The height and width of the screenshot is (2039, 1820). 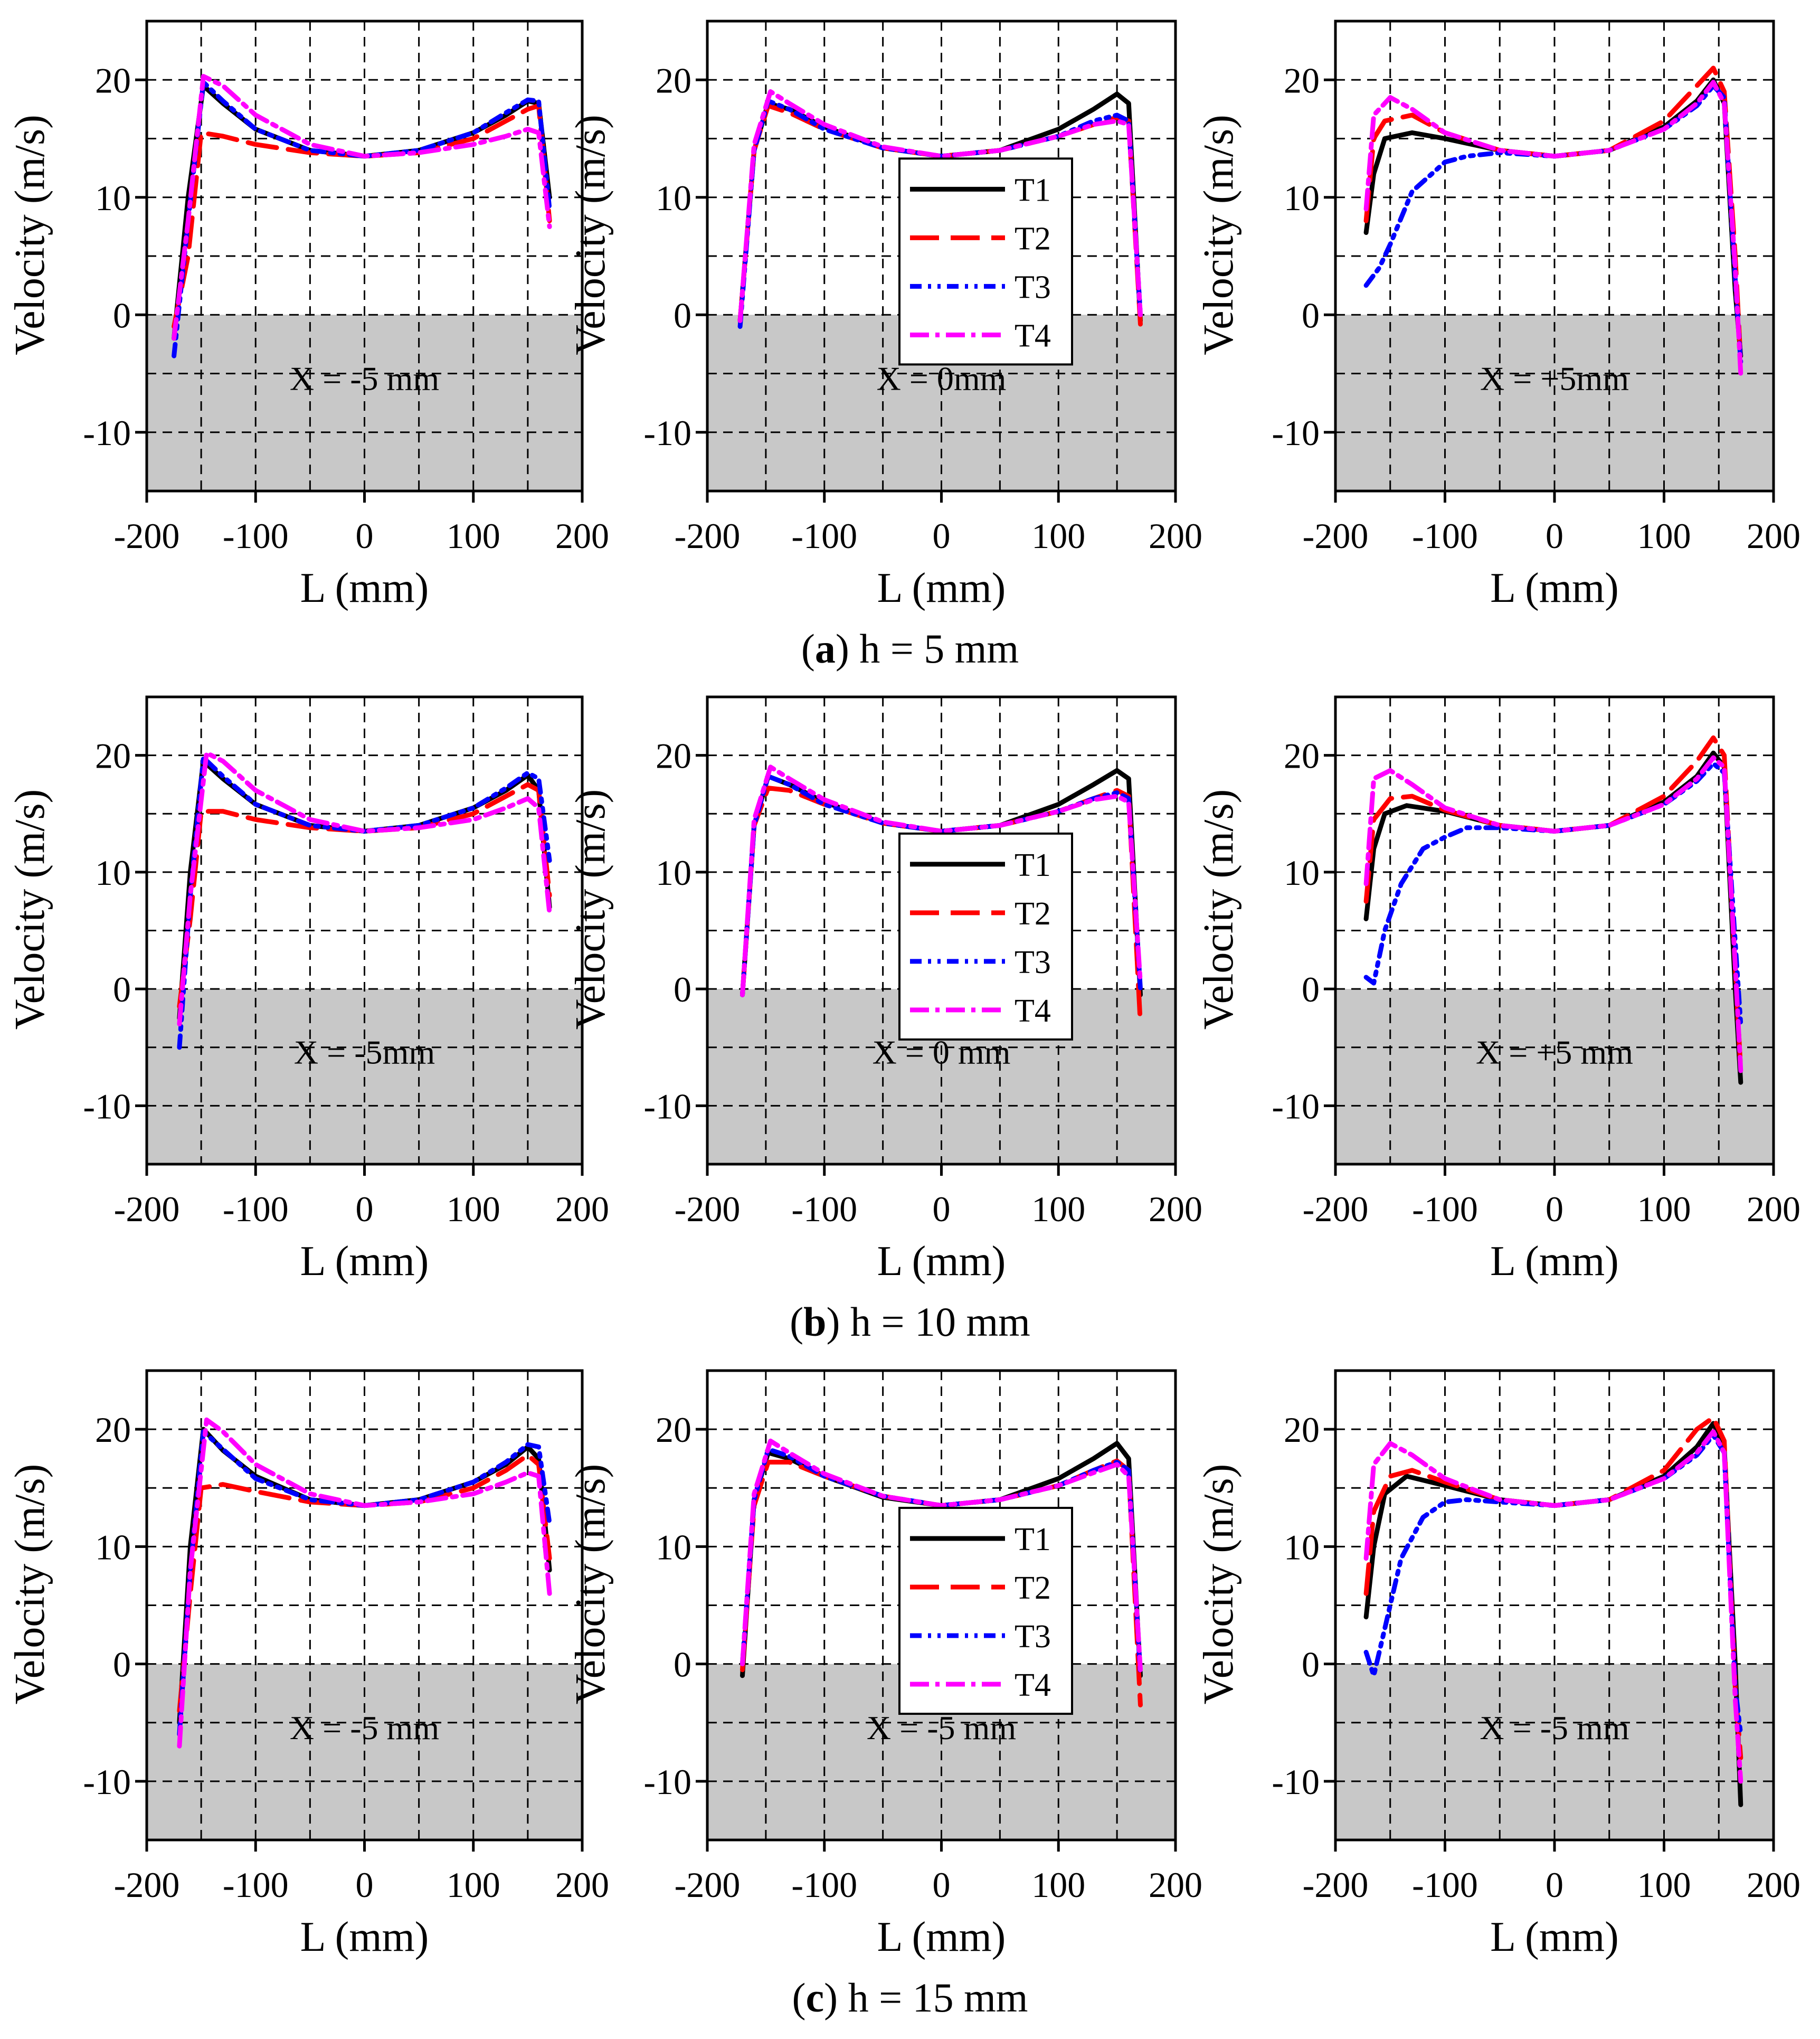 What do you see at coordinates (1033, 962) in the screenshot?
I see `legend-label-t3: T3` at bounding box center [1033, 962].